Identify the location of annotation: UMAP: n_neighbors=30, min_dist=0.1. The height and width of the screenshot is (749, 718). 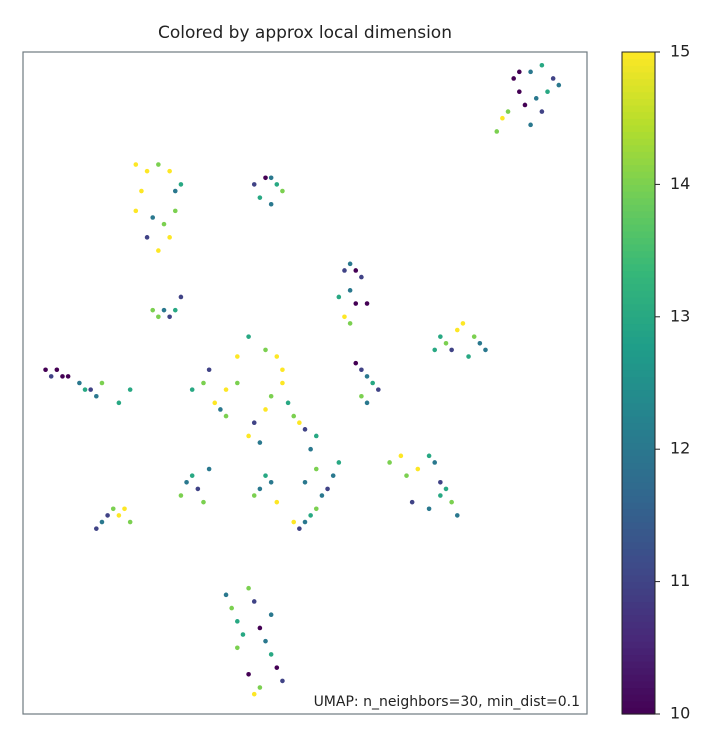
(447, 702).